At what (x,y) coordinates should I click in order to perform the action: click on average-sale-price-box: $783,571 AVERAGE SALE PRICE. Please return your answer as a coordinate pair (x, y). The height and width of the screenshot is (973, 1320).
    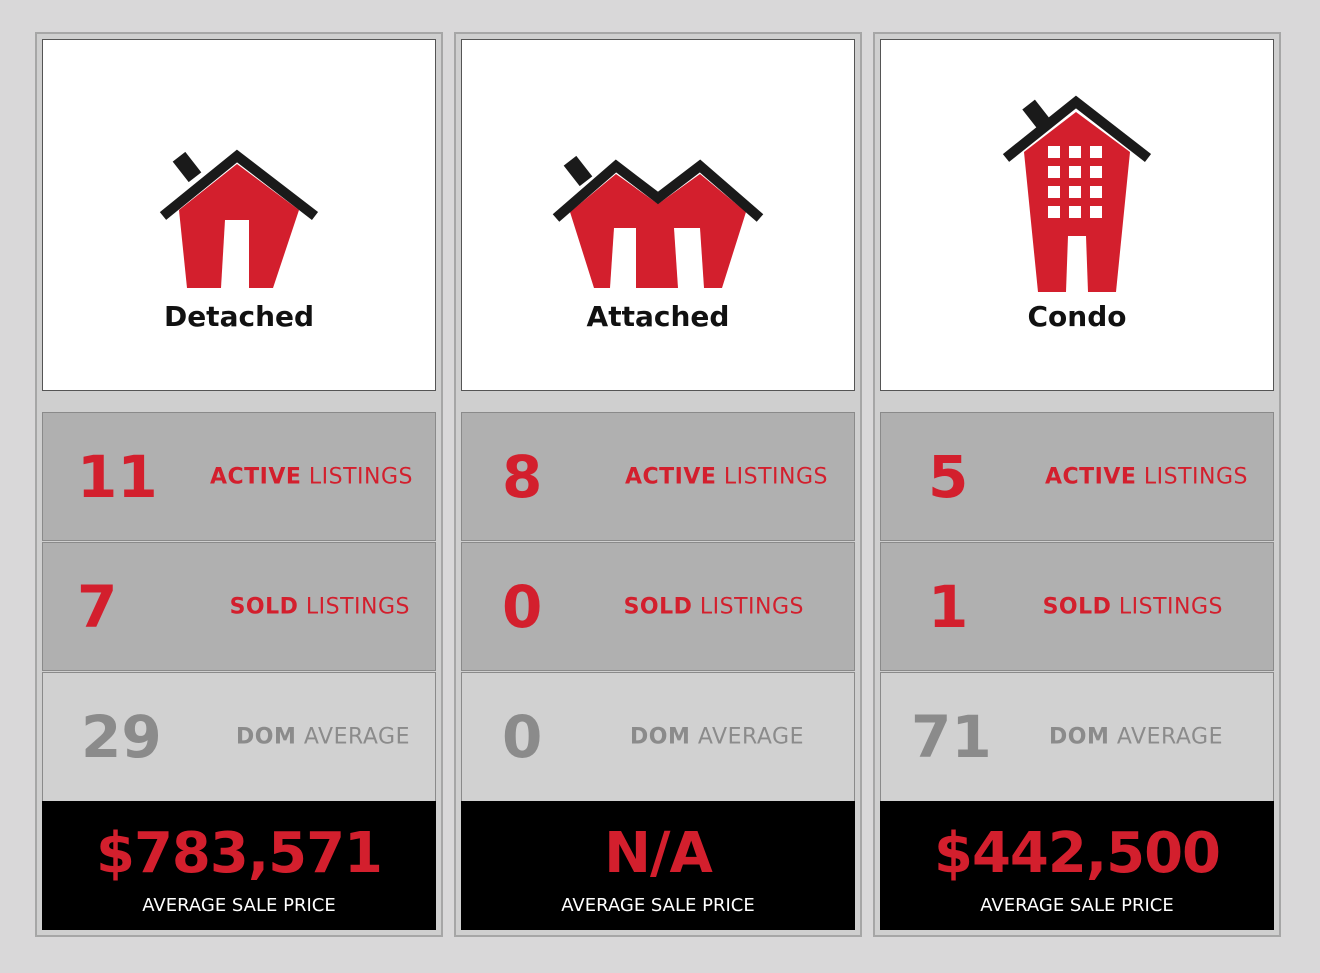
    Looking at the image, I should click on (239, 865).